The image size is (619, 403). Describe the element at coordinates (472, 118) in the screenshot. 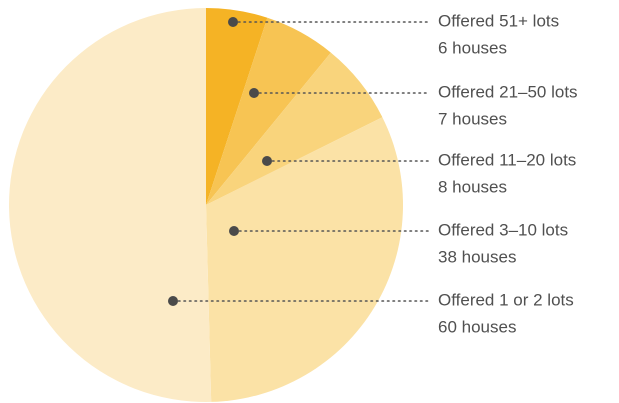

I see `slice-value-label: 7 houses` at that location.